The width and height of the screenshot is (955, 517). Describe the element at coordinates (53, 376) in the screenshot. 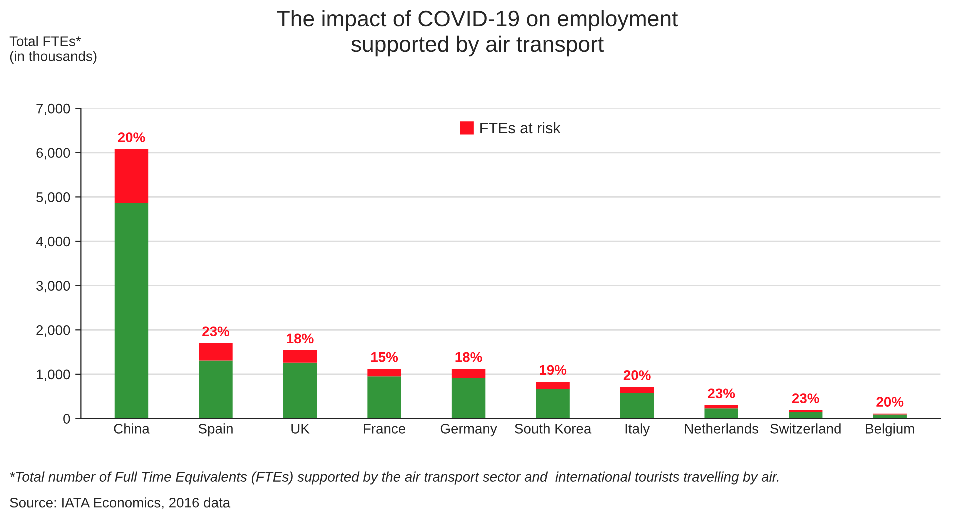

I see `y-tick-label: 1,000` at that location.